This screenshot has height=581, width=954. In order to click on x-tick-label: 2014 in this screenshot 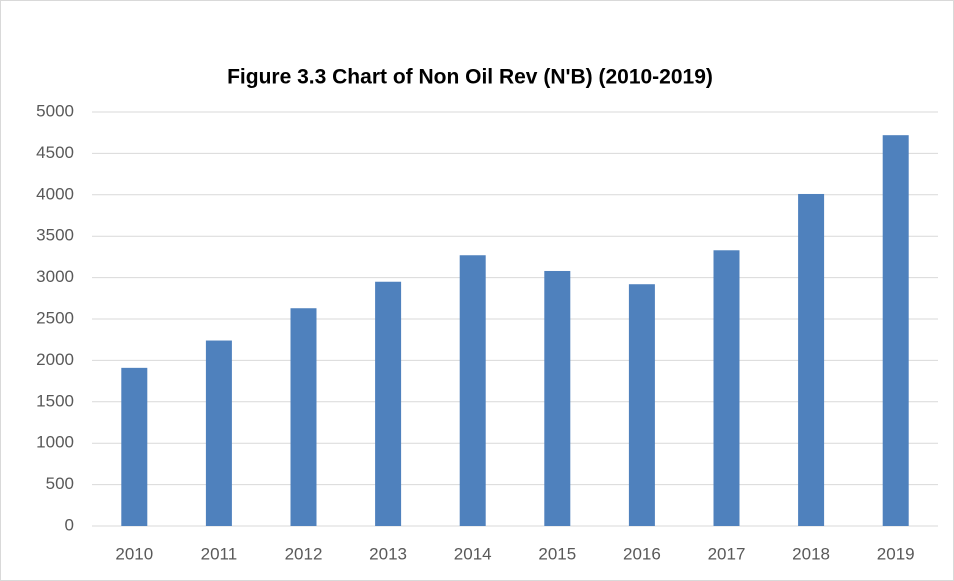, I will do `click(473, 553)`.